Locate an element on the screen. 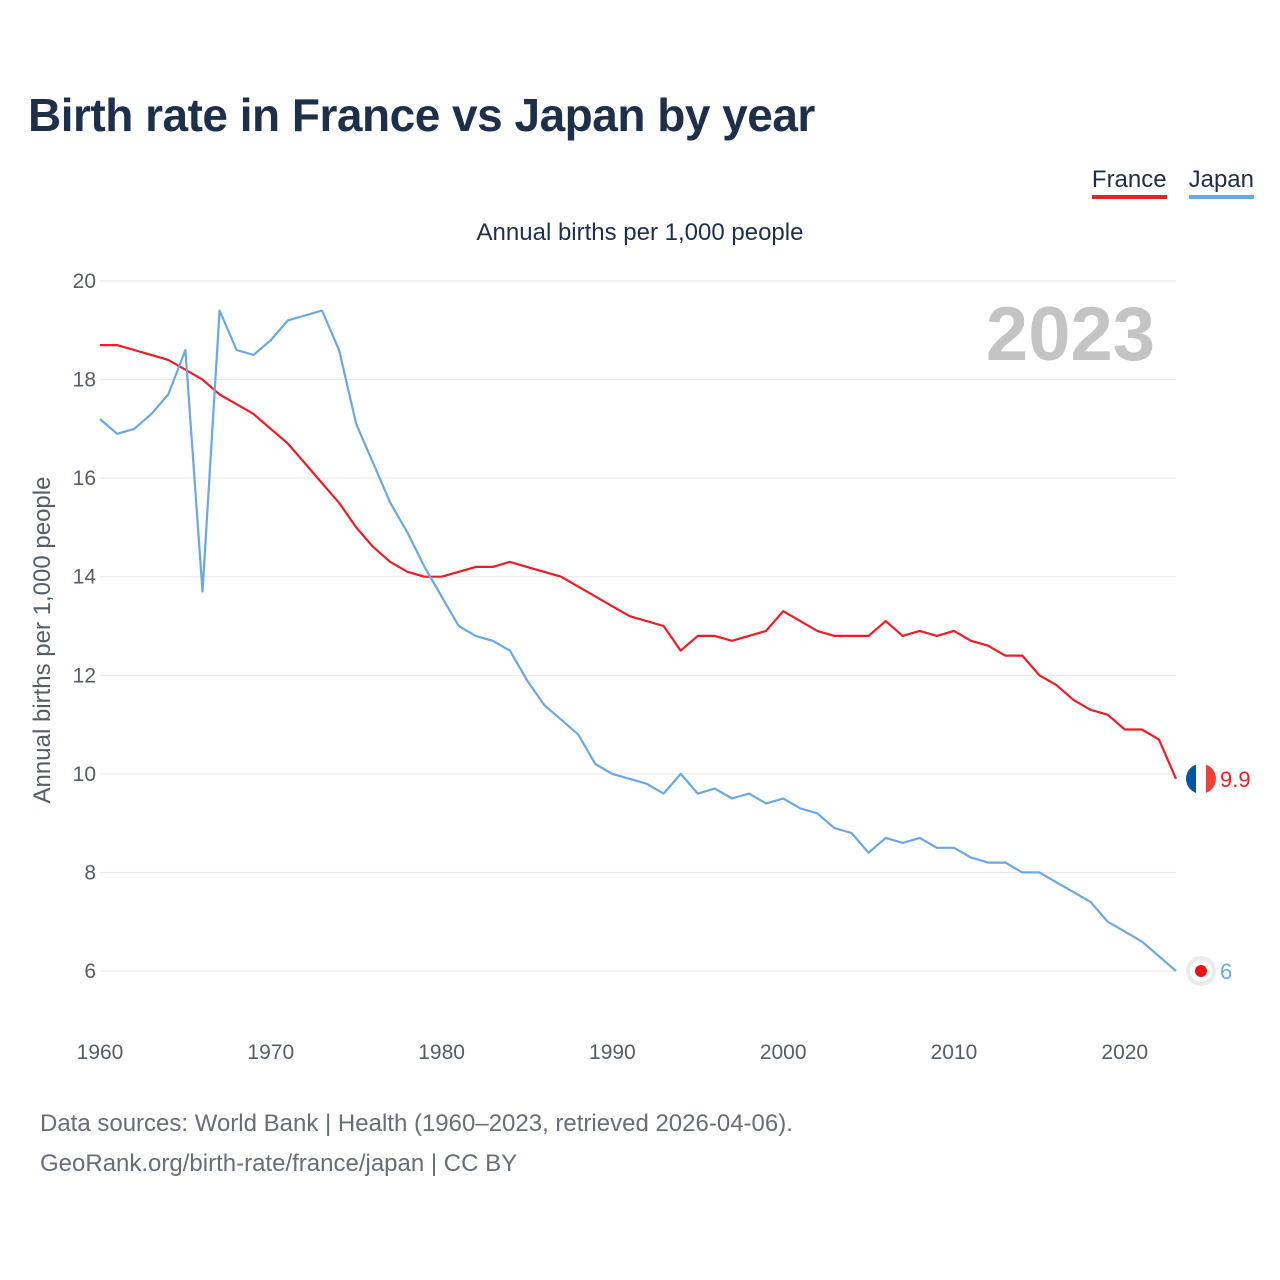 The width and height of the screenshot is (1280, 1280). x-tick-2020: 2020 is located at coordinates (1124, 1052).